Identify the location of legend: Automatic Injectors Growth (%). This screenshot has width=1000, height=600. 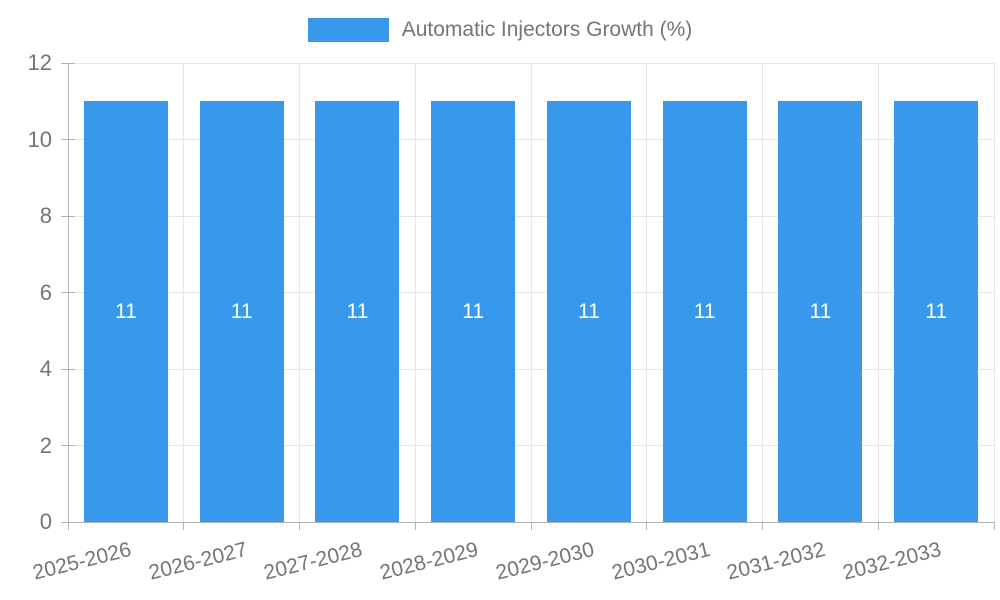
(500, 30).